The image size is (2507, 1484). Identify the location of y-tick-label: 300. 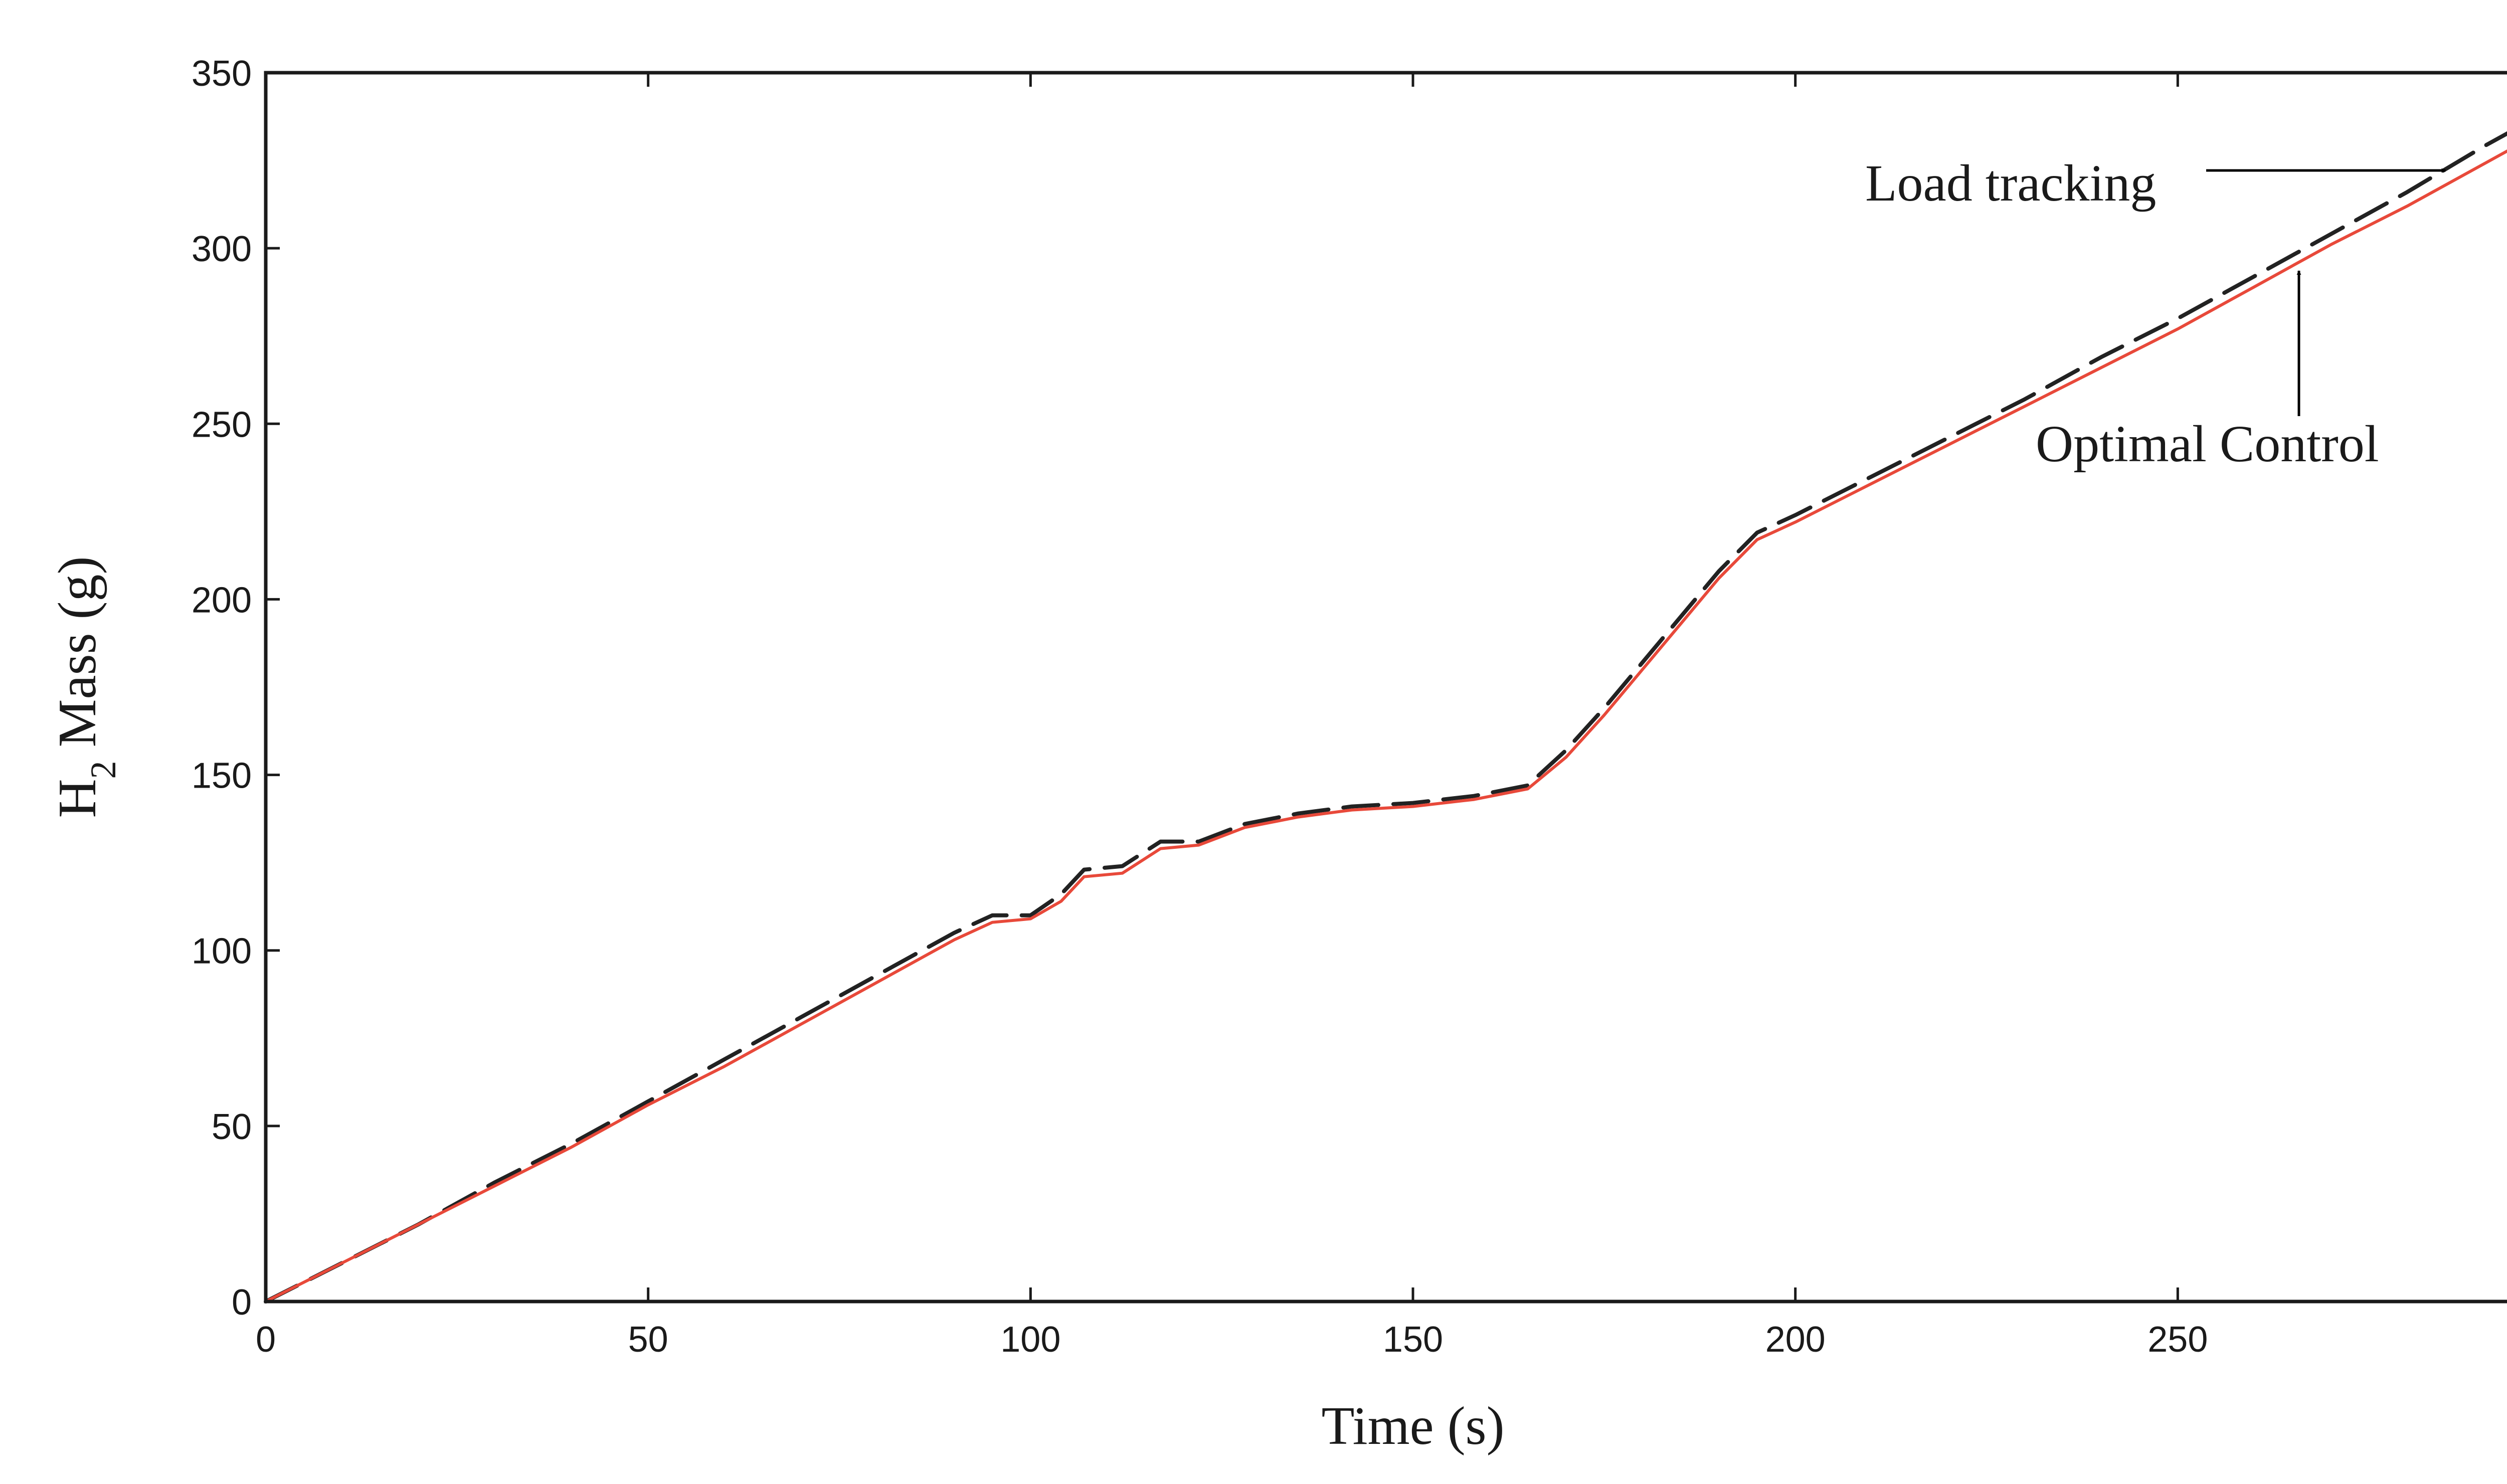
(222, 249).